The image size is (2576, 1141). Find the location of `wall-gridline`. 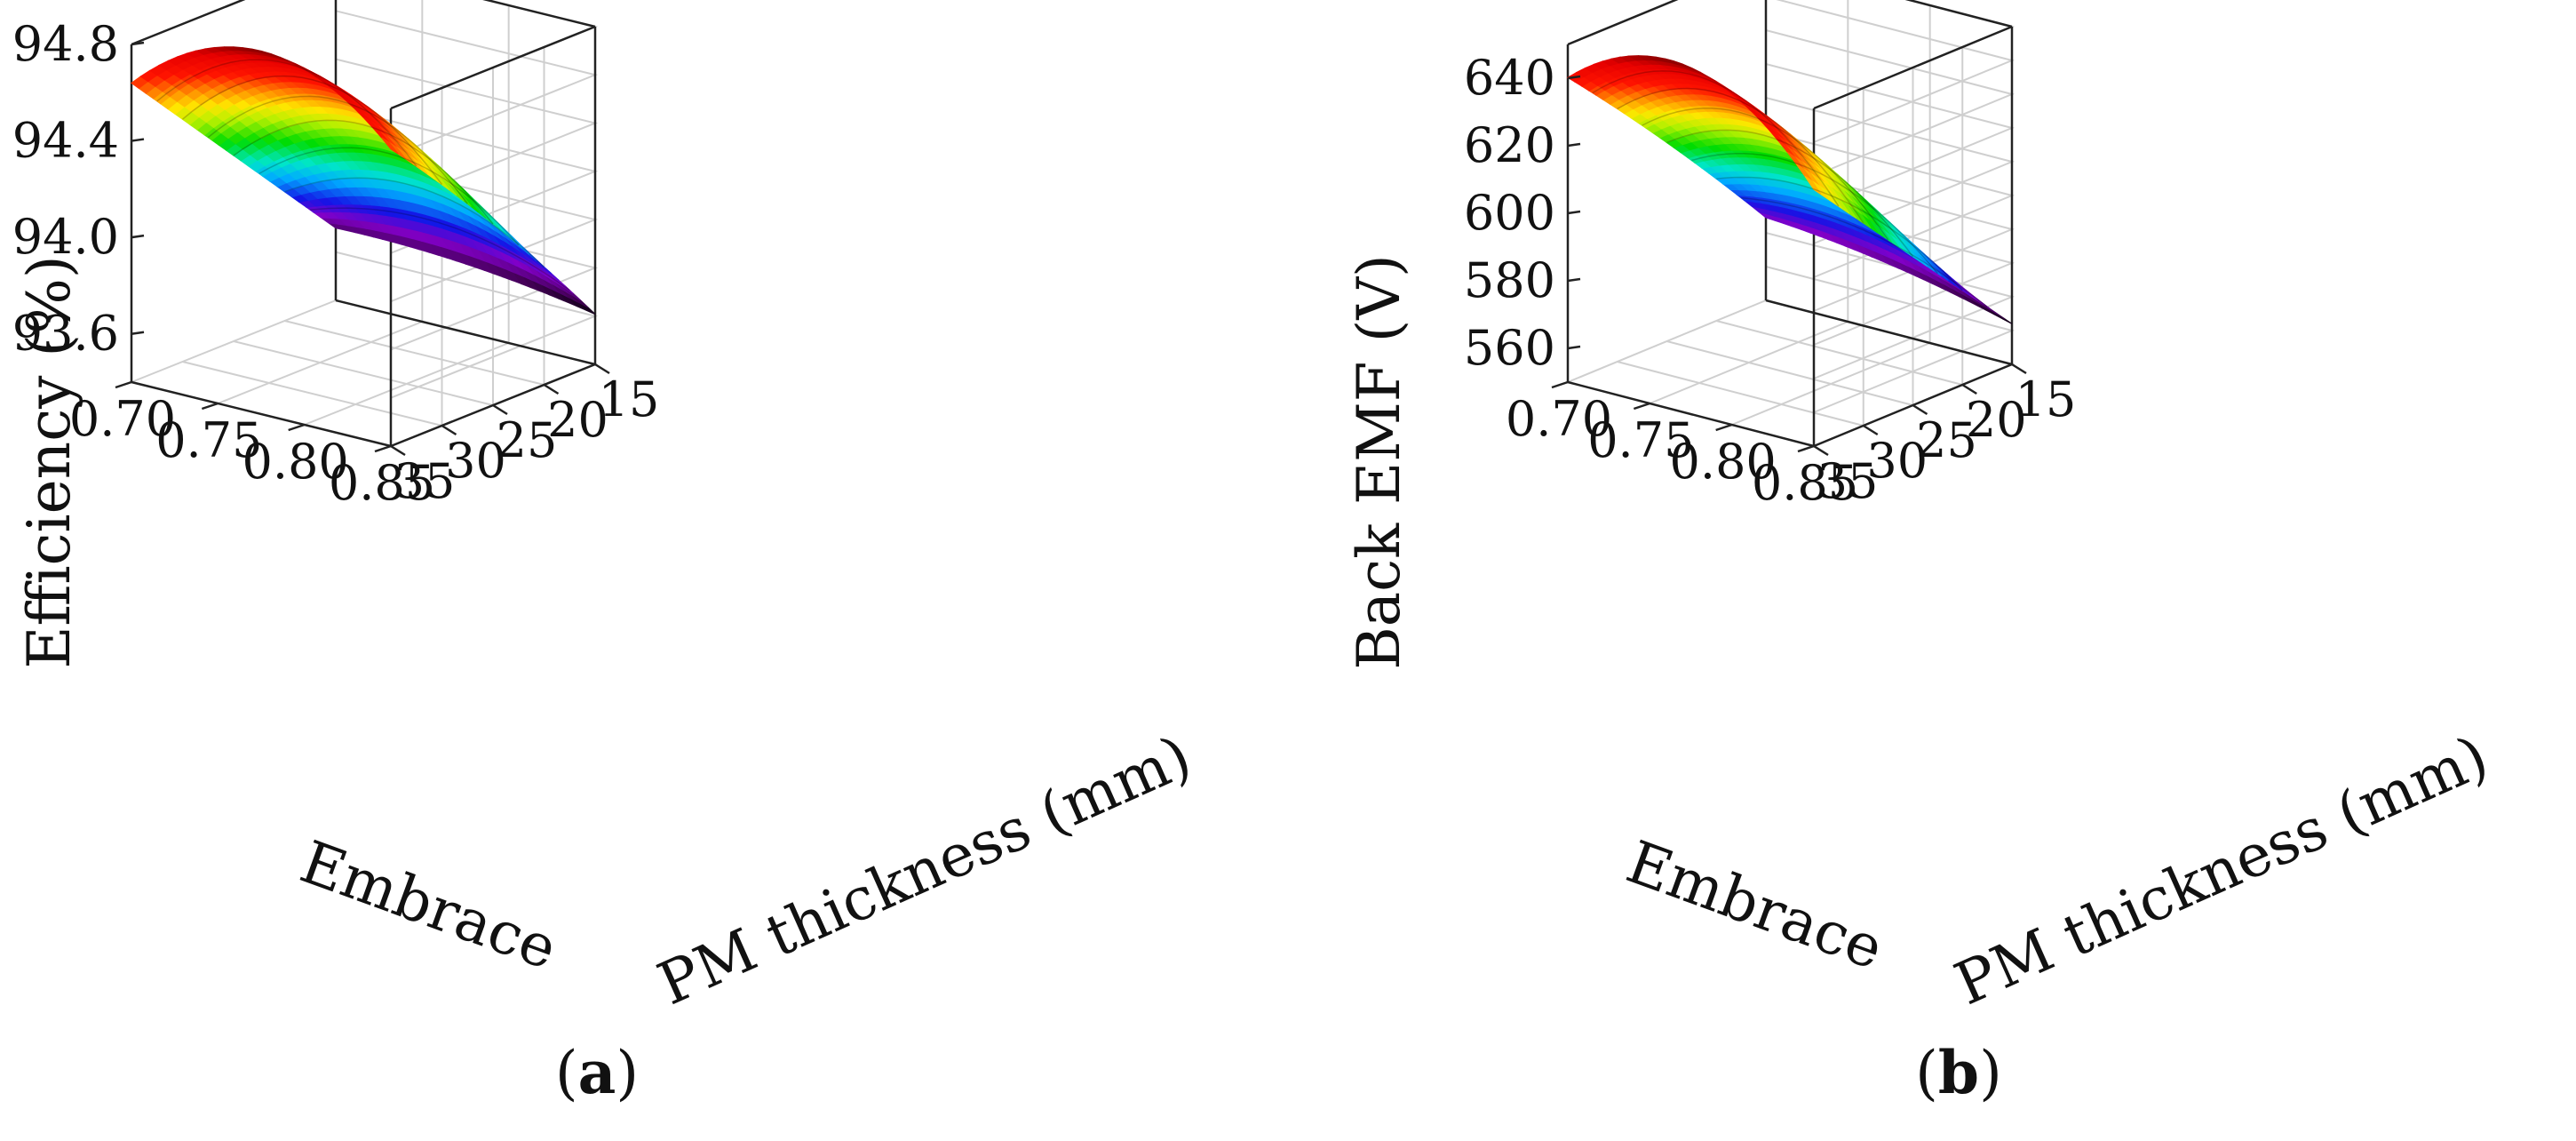

wall-gridline is located at coordinates (1895, 71).